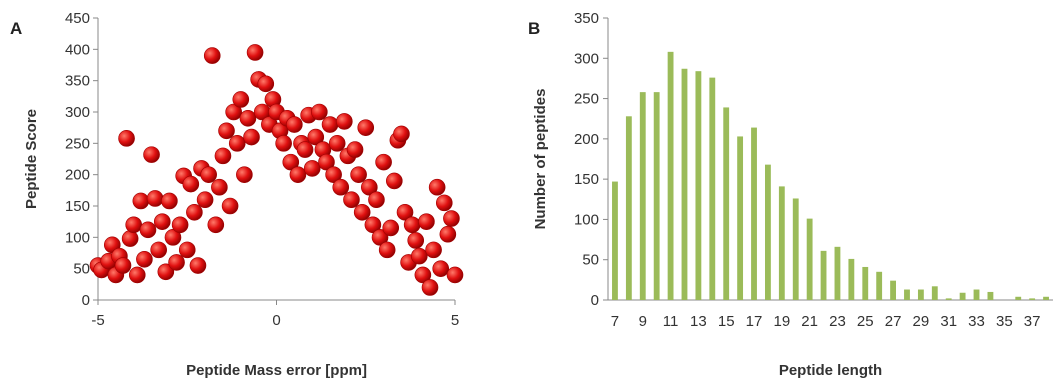  I want to click on y-tick-label-b: 150, so click(586, 179).